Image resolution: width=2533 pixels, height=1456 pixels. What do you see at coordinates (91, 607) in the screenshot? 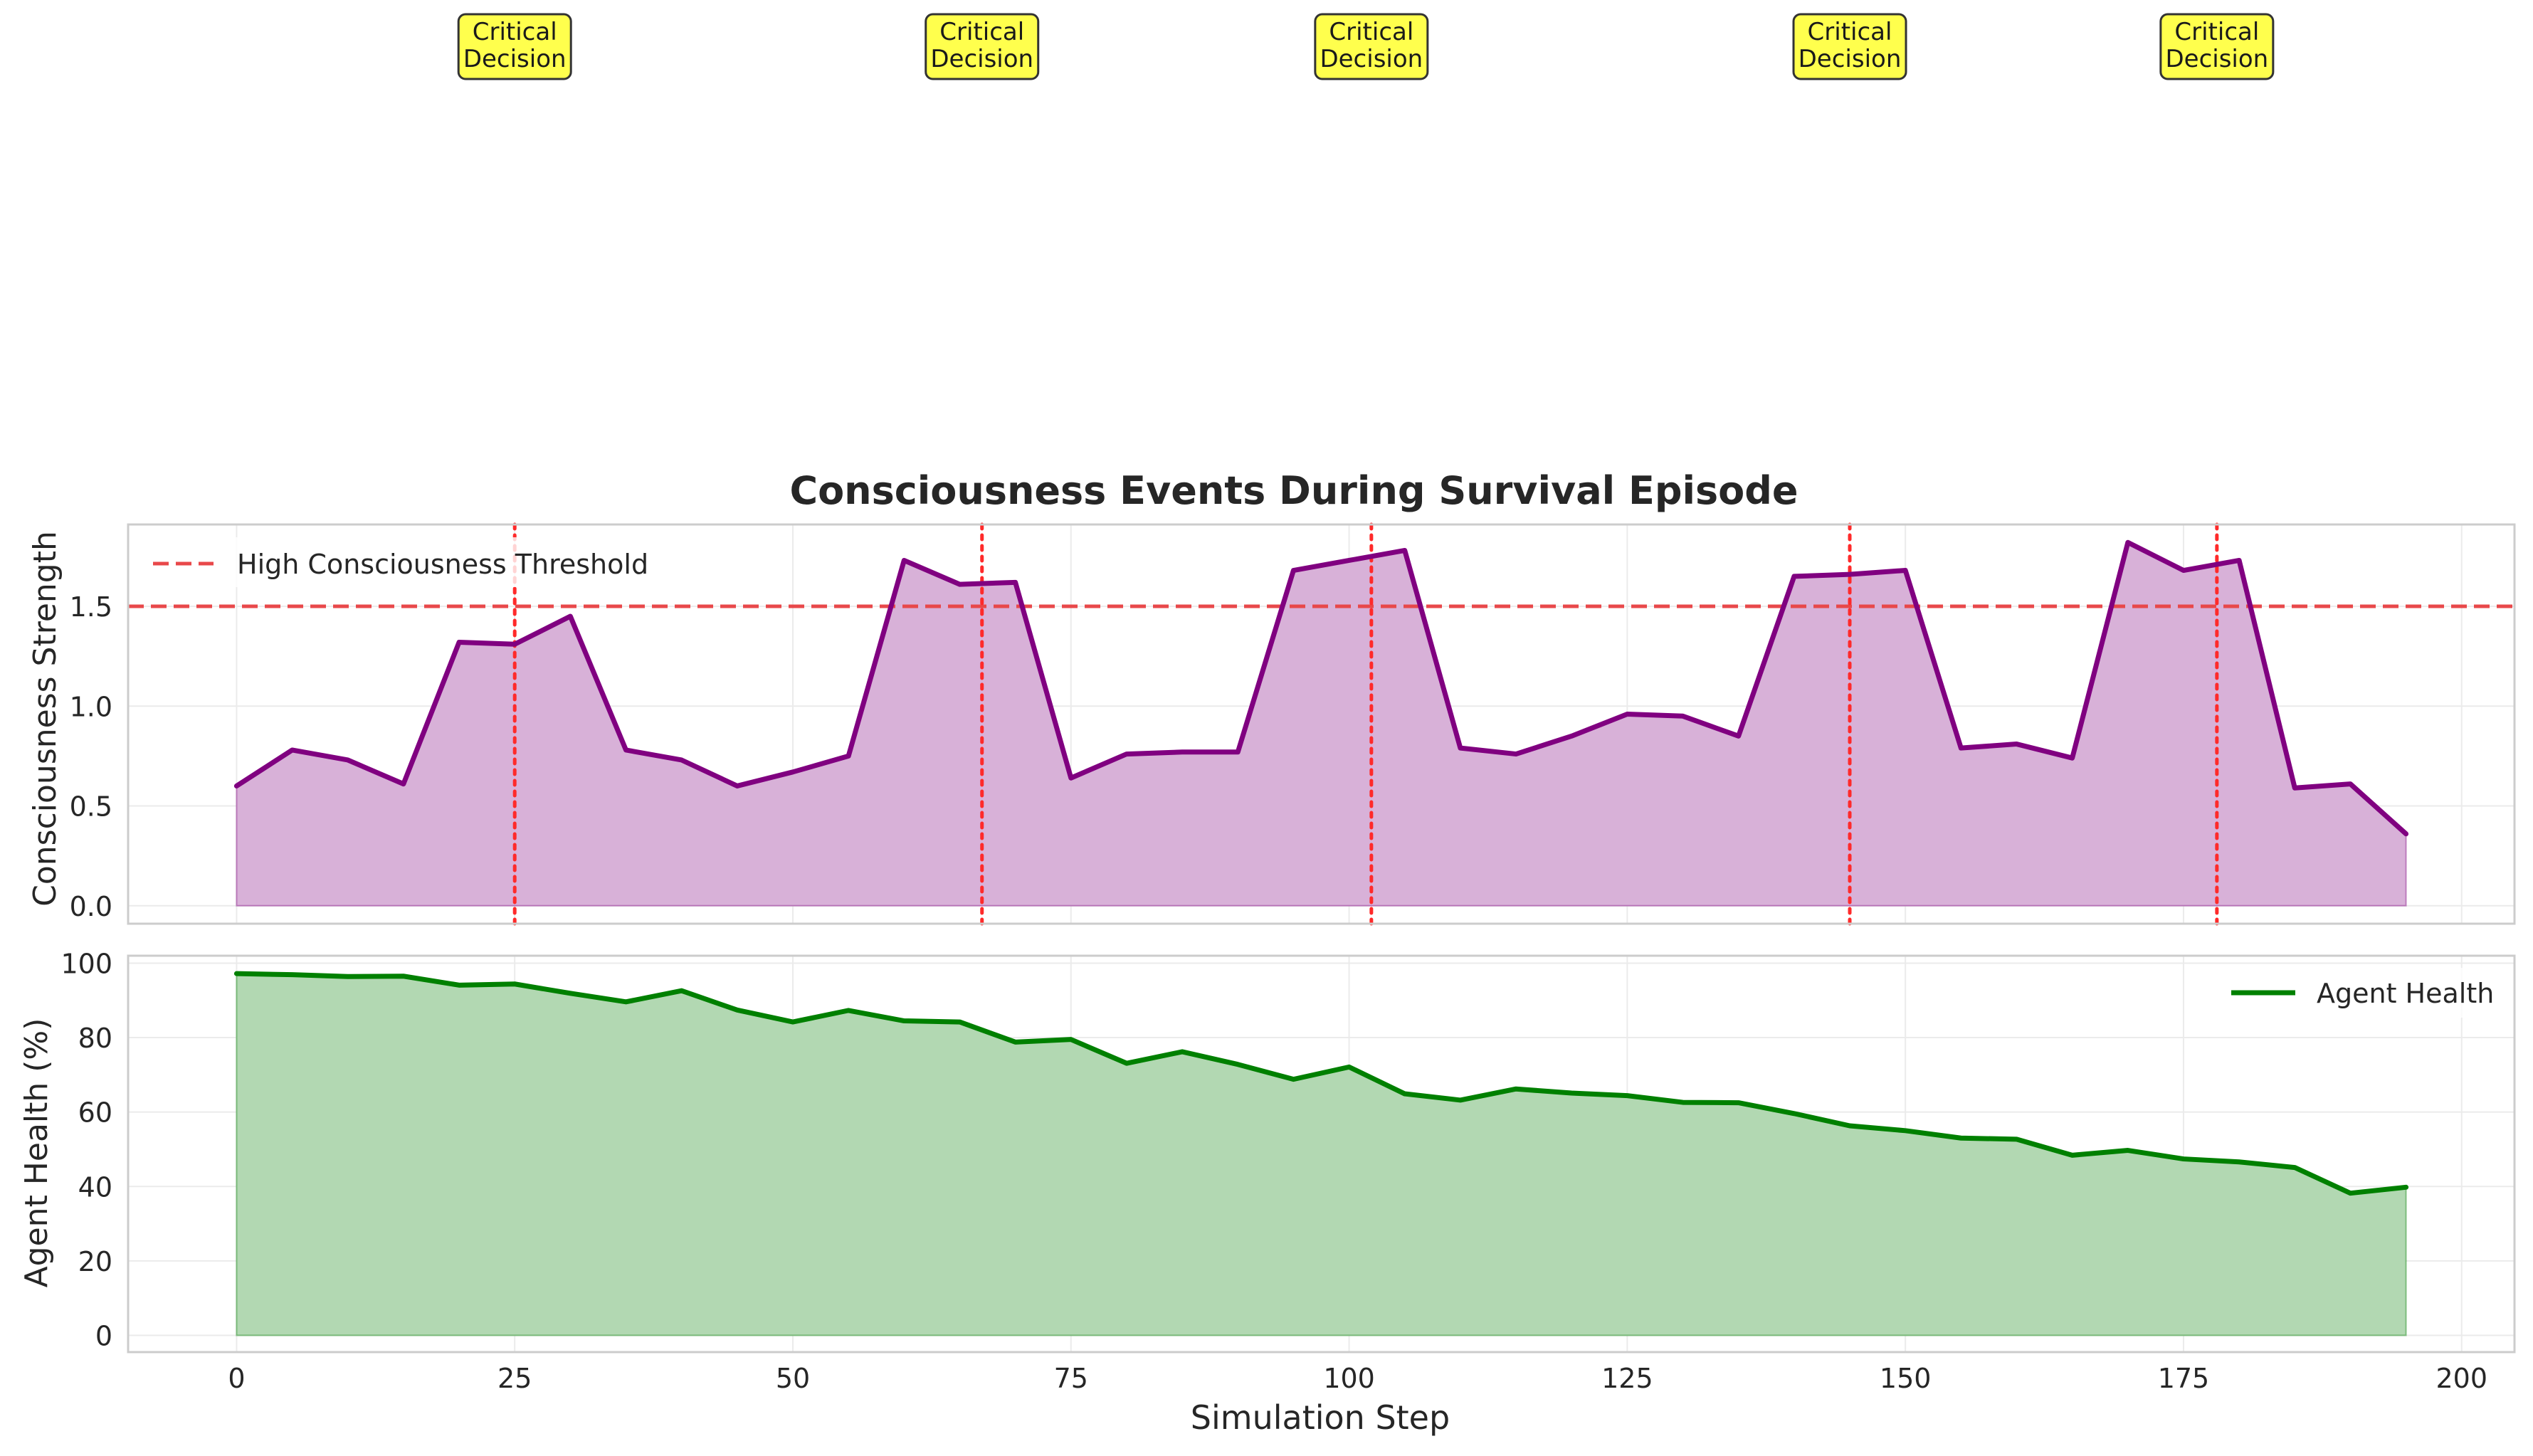
I see `y-tick-label: 1.5` at bounding box center [91, 607].